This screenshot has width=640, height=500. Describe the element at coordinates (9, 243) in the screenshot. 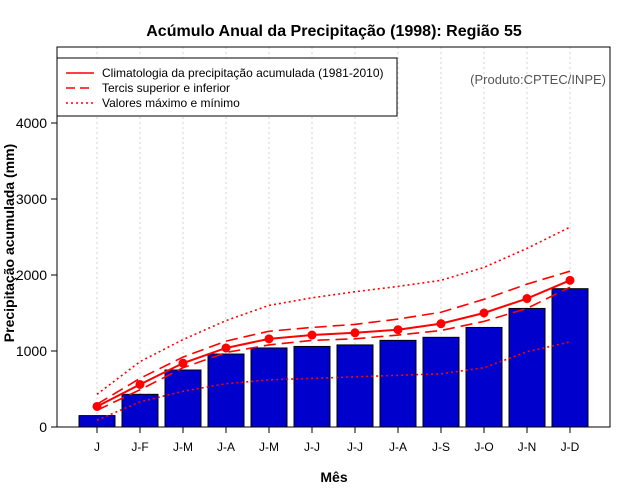

I see `y-axis-title: Precipitação acumulada (mm)` at that location.